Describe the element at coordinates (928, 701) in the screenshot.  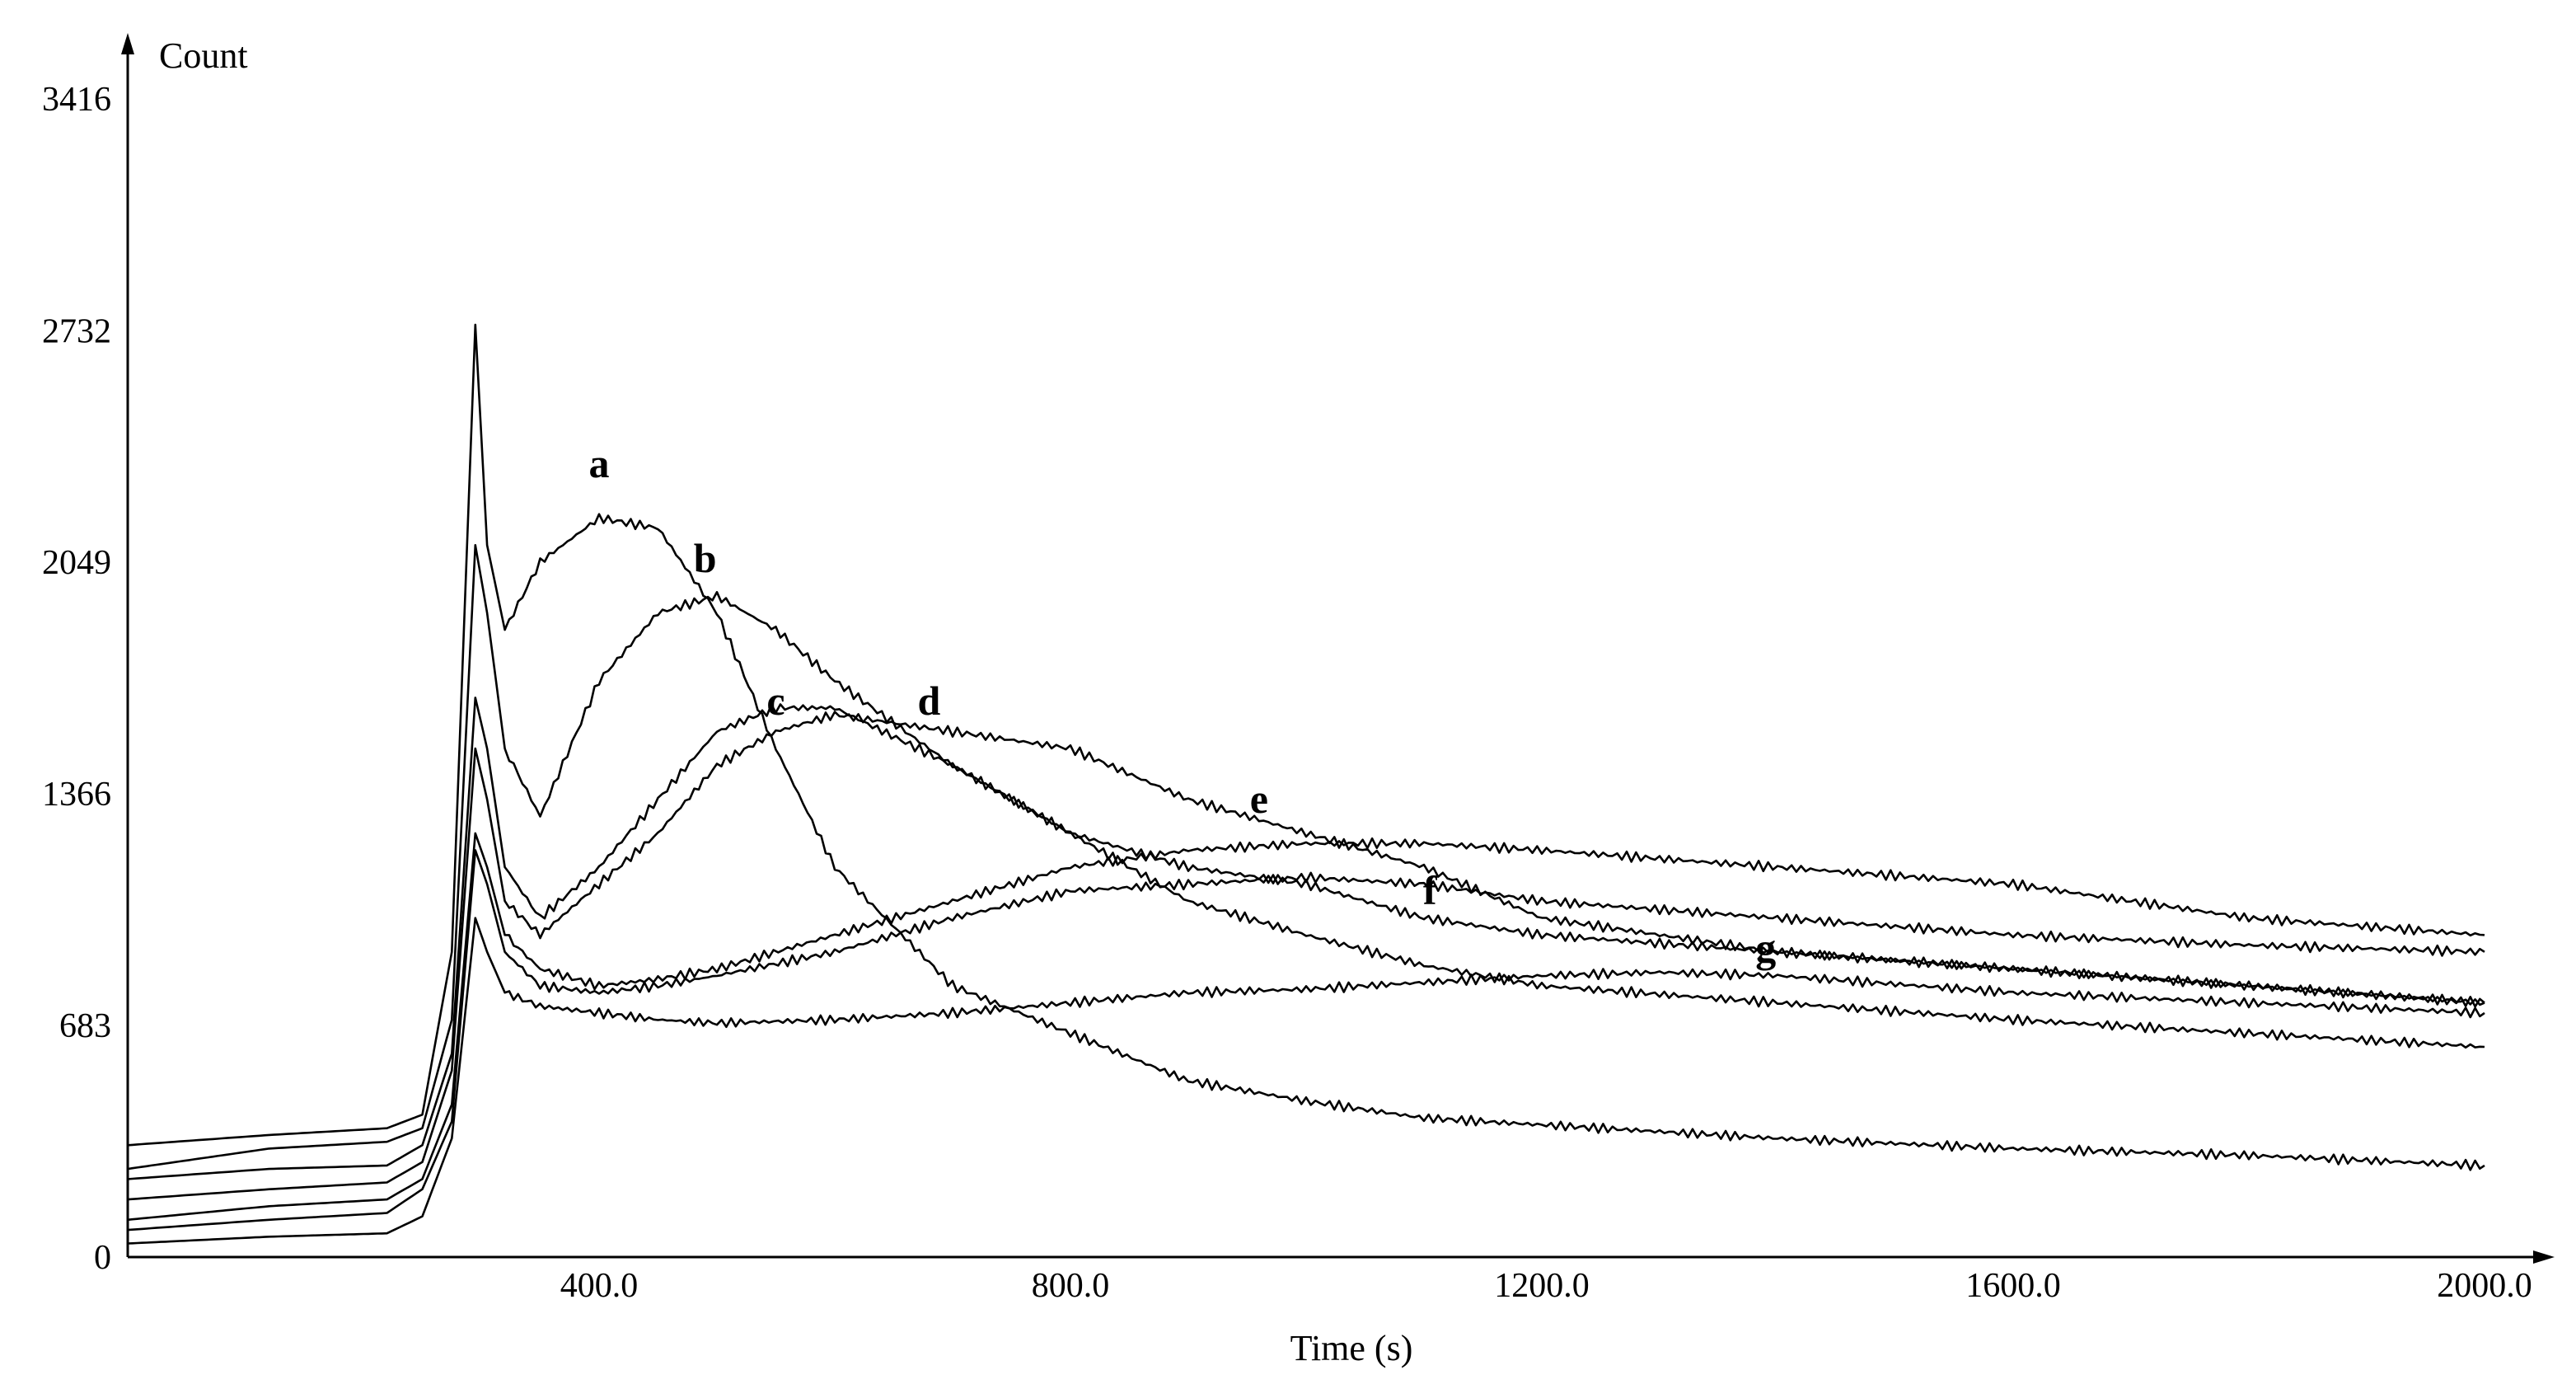
I see `series-label-d: d` at that location.